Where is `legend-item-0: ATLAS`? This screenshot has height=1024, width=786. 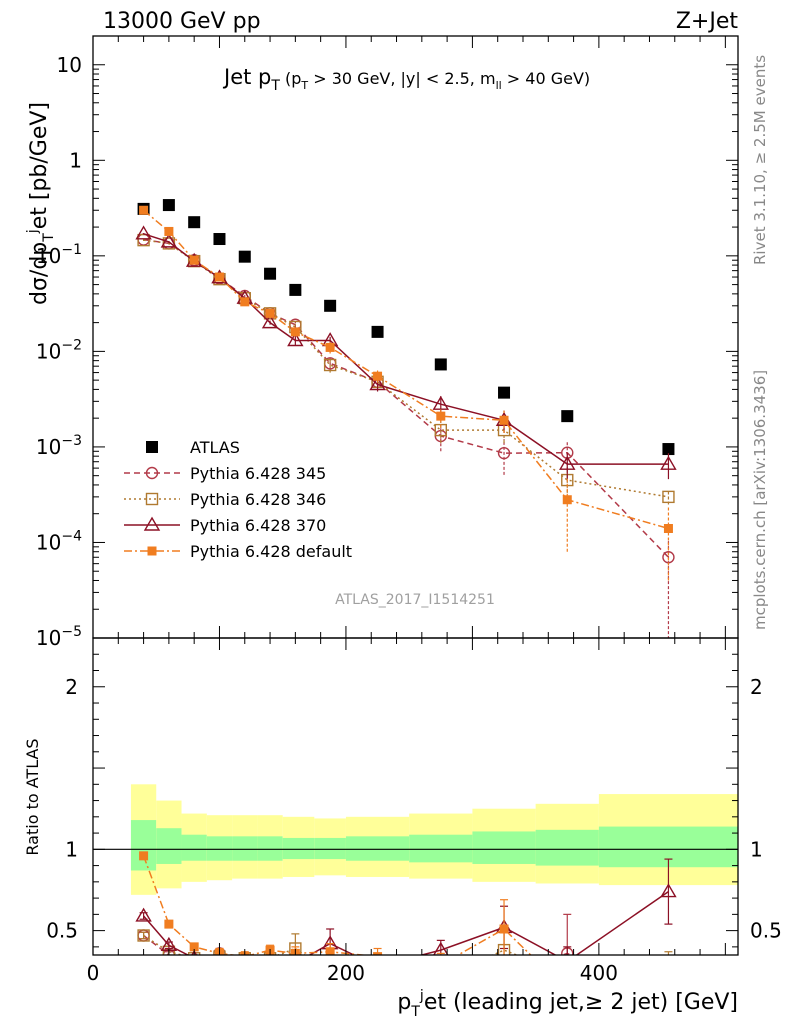
legend-item-0: ATLAS is located at coordinates (193, 447).